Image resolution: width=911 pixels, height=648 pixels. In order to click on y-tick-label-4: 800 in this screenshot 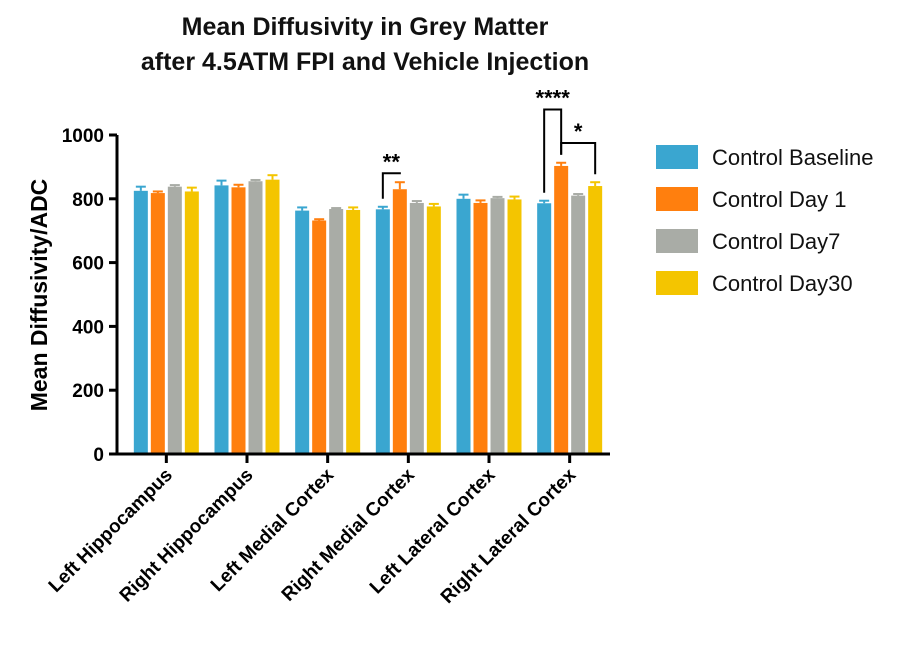, I will do `click(88, 200)`.